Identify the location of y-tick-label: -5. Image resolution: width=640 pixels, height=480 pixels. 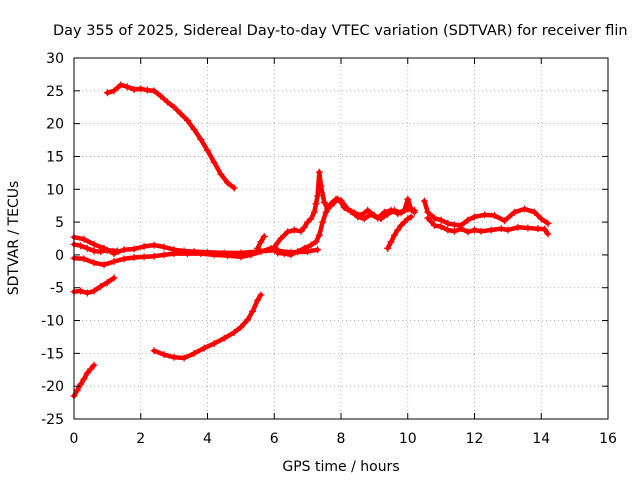
(57, 289).